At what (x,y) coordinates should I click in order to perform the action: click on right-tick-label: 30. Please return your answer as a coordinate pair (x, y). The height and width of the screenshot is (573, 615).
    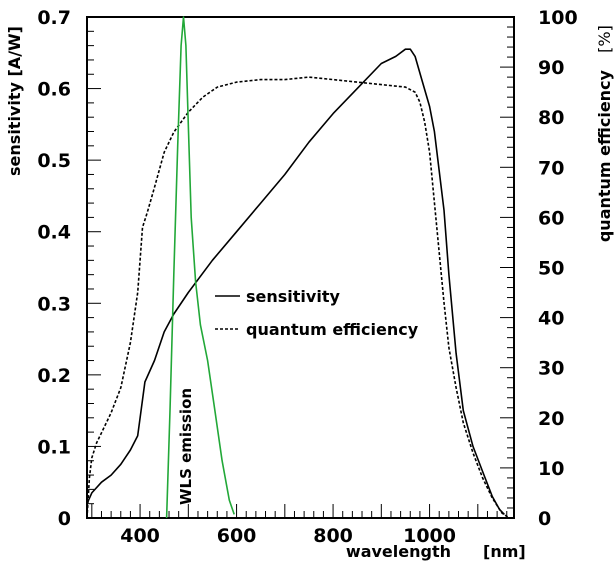
    Looking at the image, I should click on (551, 369).